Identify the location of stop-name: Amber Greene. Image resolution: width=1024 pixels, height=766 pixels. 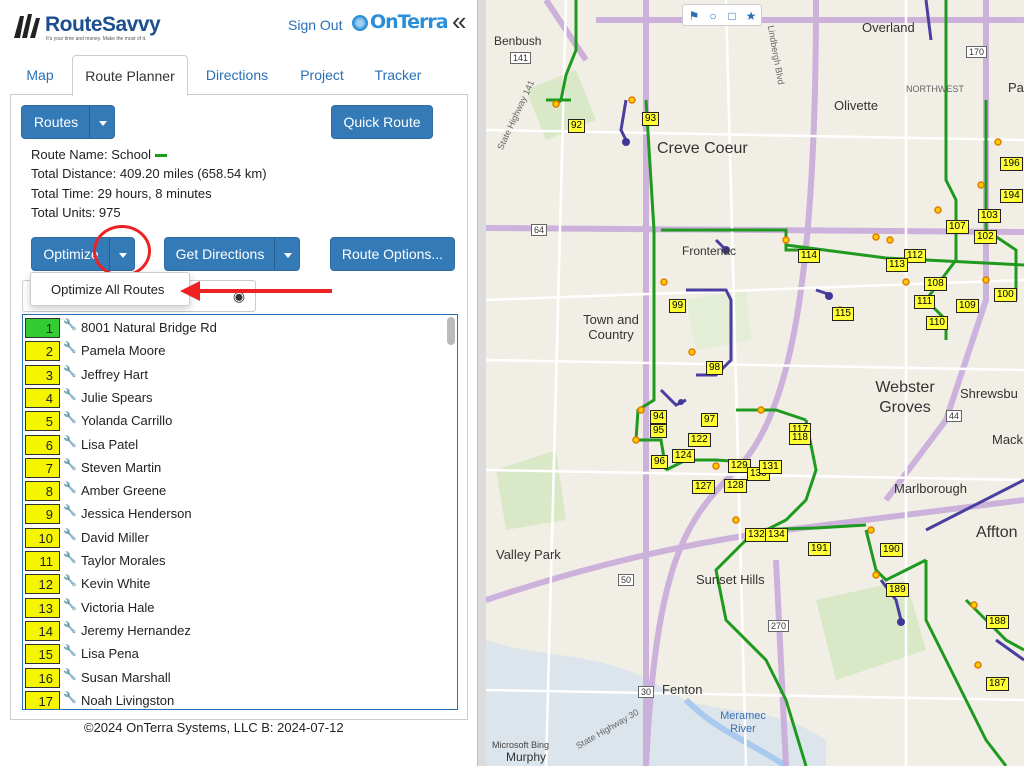
(124, 491).